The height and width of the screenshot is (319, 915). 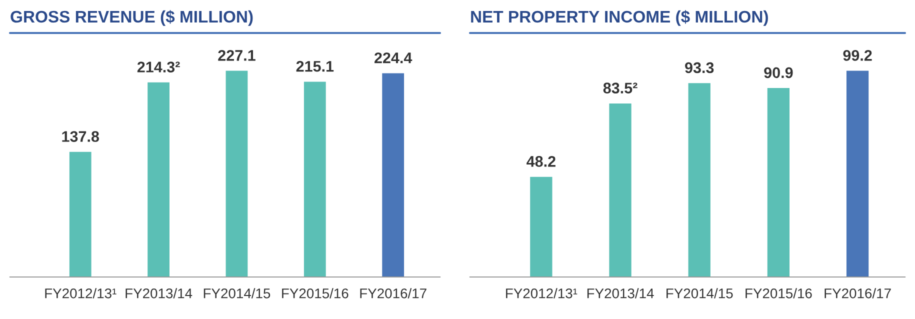 What do you see at coordinates (778, 72) in the screenshot?
I see `data-label: 90.9` at bounding box center [778, 72].